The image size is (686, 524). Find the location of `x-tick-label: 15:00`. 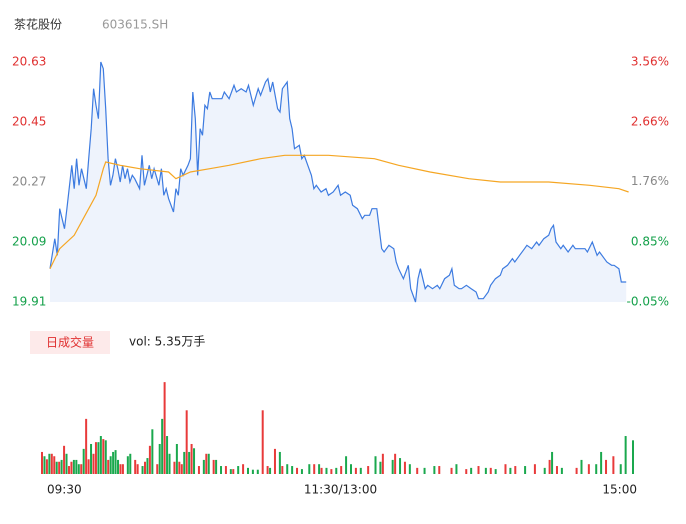

x-tick-label: 15:00 is located at coordinates (619, 490).